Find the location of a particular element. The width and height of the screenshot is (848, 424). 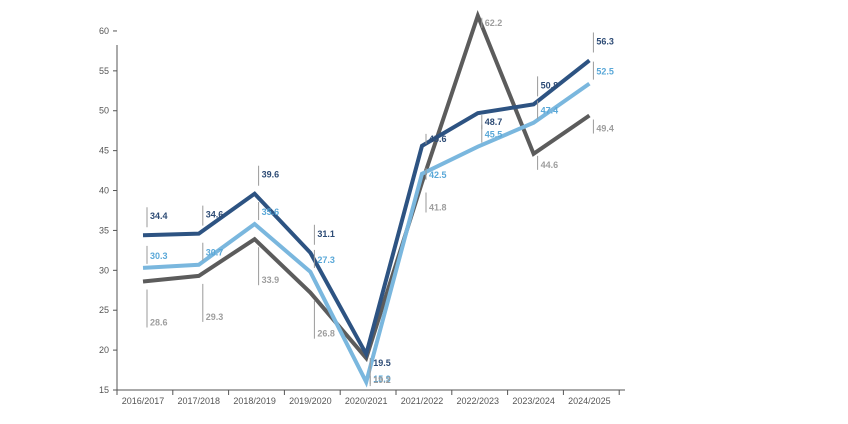

data-label: 34.6 is located at coordinates (215, 215).